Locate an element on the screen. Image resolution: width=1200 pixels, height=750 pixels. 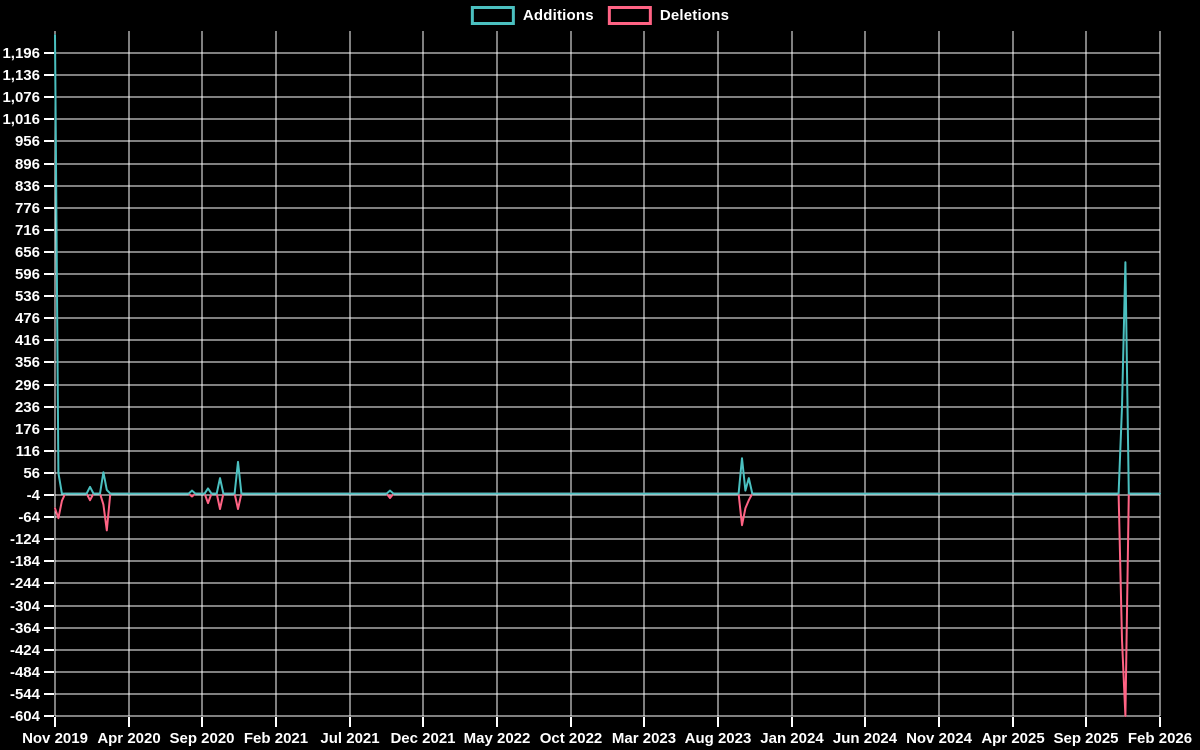
x-tick-label: Nov 2024 is located at coordinates (939, 738).